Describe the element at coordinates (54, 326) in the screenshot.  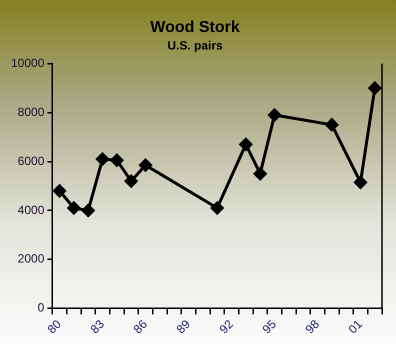
I see `x-tick-label: 80` at that location.